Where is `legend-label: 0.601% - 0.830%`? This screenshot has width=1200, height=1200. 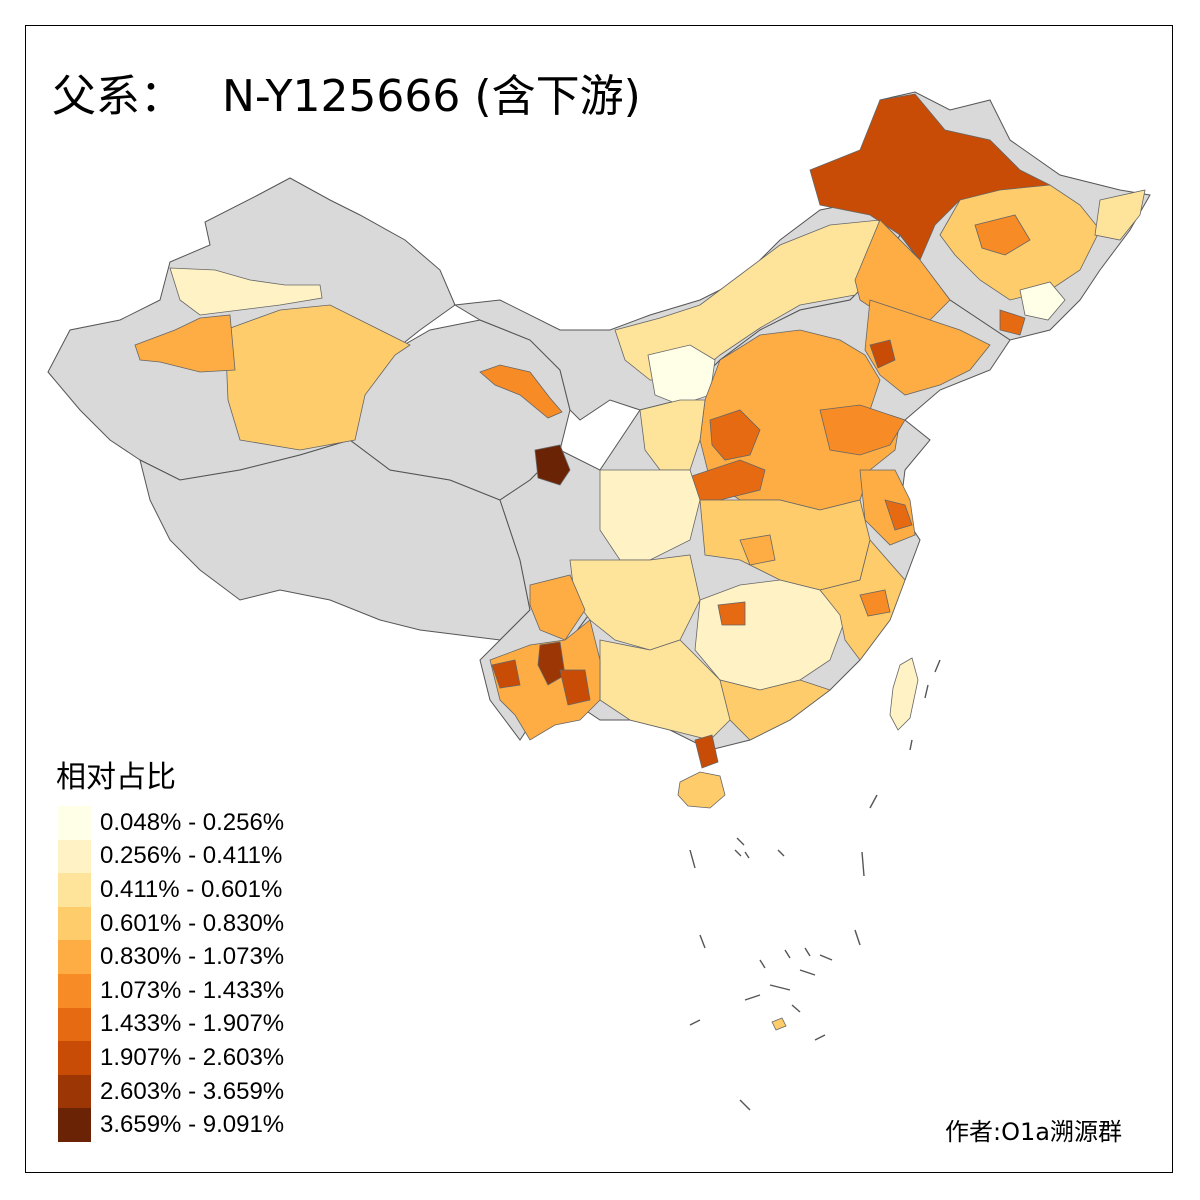
legend-label: 0.601% - 0.830% is located at coordinates (192, 923).